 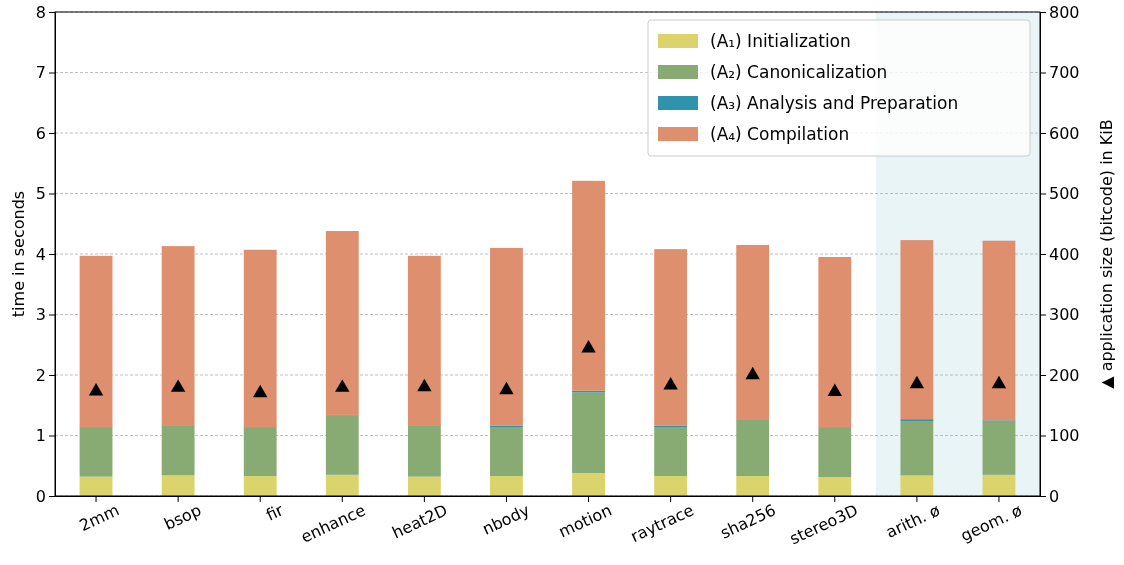 I want to click on legend-label: (A₁) Initialization, so click(x=780, y=41).